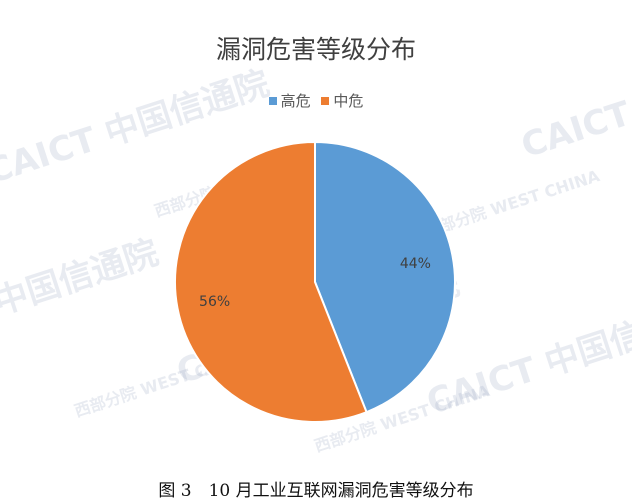 The image size is (632, 504). What do you see at coordinates (295, 101) in the screenshot?
I see `legend-label-high: 高危` at bounding box center [295, 101].